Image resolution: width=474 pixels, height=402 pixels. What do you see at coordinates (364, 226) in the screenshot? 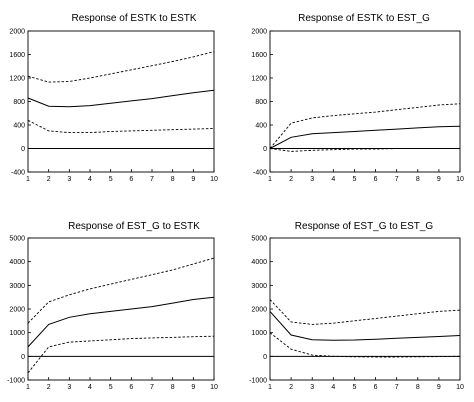
I see `panel-title: Response of EST_G to EST_G` at bounding box center [364, 226].